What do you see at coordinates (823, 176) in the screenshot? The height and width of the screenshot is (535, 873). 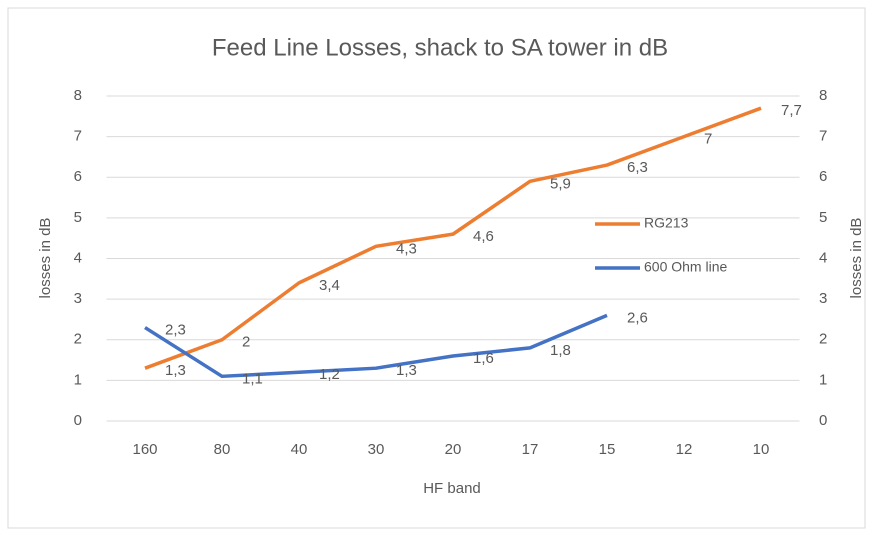 I see `y2-tick-label: 6` at bounding box center [823, 176].